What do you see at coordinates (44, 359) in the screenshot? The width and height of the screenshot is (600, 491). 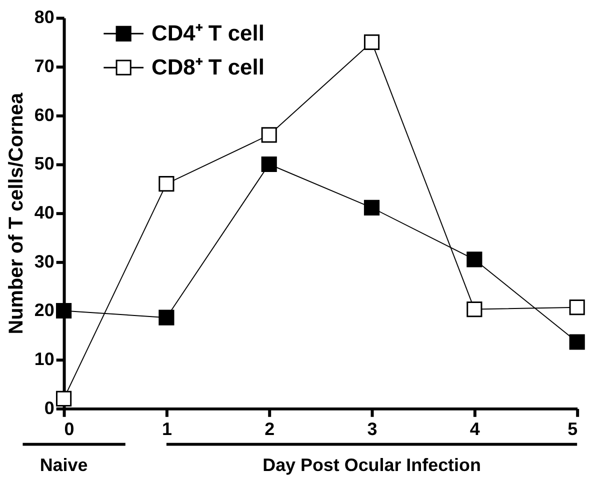 I see `y-tick-label: 10` at bounding box center [44, 359].